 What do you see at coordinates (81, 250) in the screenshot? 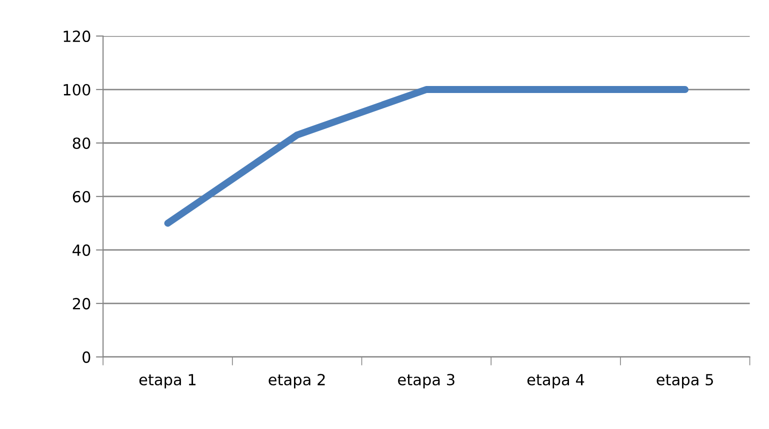
I see `y-tick-label: 40` at bounding box center [81, 250].